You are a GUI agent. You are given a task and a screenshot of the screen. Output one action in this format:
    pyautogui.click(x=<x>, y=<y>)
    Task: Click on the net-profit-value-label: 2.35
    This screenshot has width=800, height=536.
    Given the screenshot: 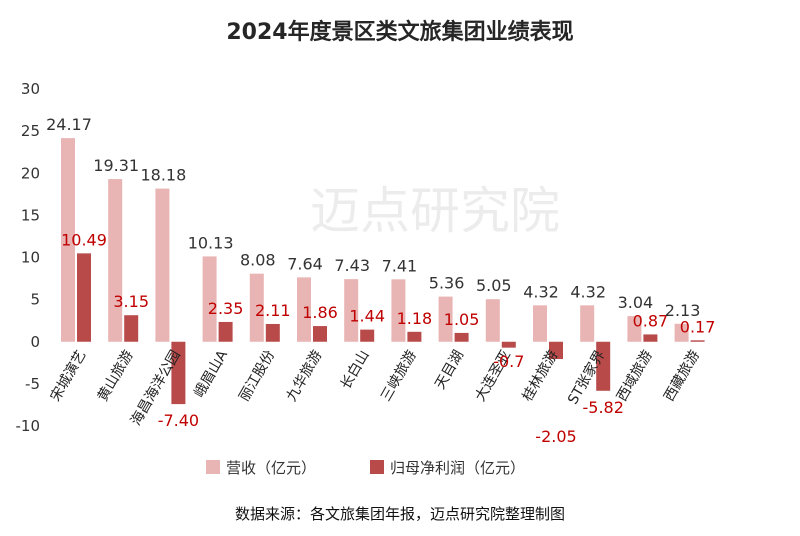 What is the action you would take?
    pyautogui.click(x=226, y=308)
    